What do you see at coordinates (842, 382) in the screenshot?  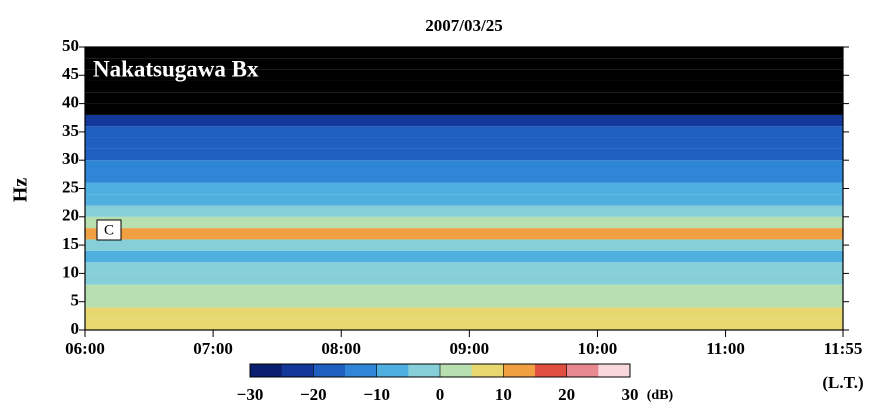 I see `x-axis-label: (L.T.)` at bounding box center [842, 382].